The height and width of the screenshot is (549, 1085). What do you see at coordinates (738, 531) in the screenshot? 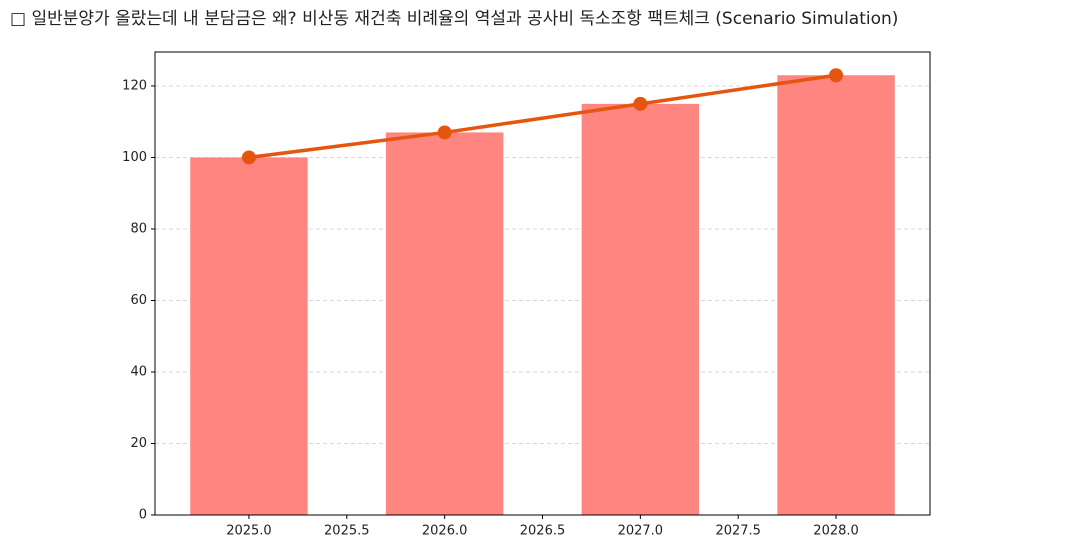
I see `x-tick-label: 2027.5` at bounding box center [738, 531].